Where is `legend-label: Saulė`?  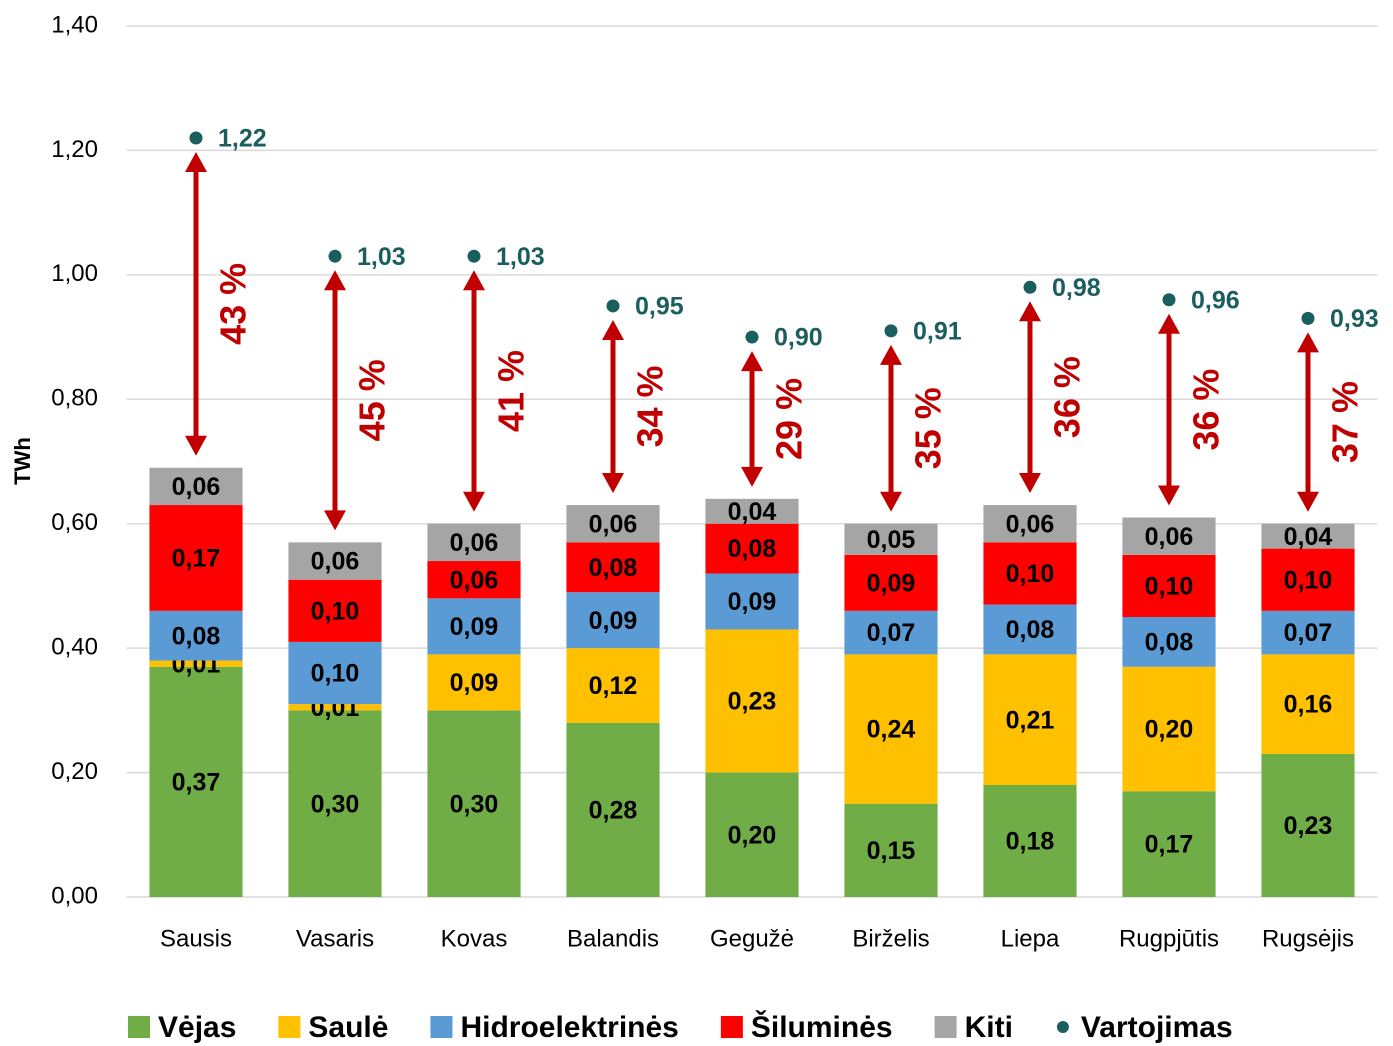 legend-label: Saulė is located at coordinates (348, 1027).